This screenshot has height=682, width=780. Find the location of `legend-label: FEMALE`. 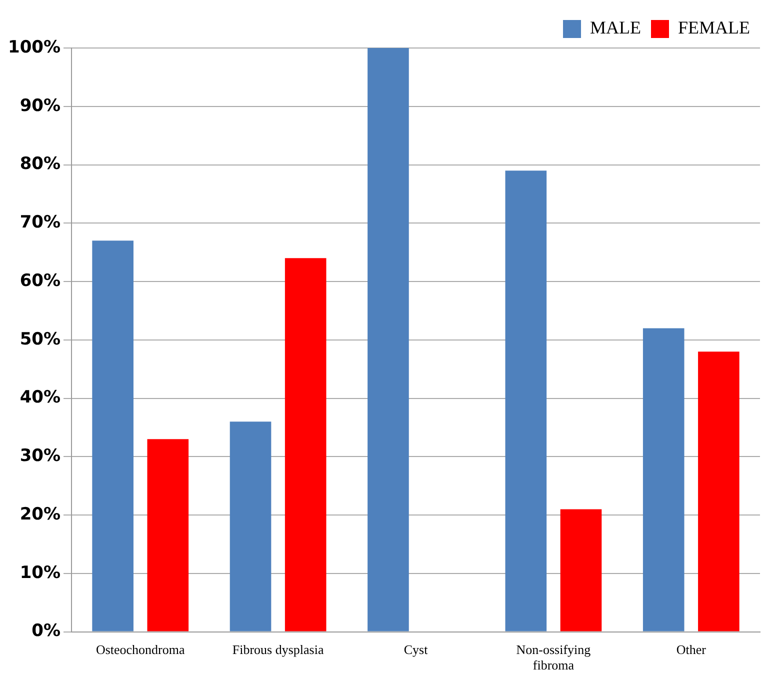

legend-label: FEMALE is located at coordinates (714, 28).